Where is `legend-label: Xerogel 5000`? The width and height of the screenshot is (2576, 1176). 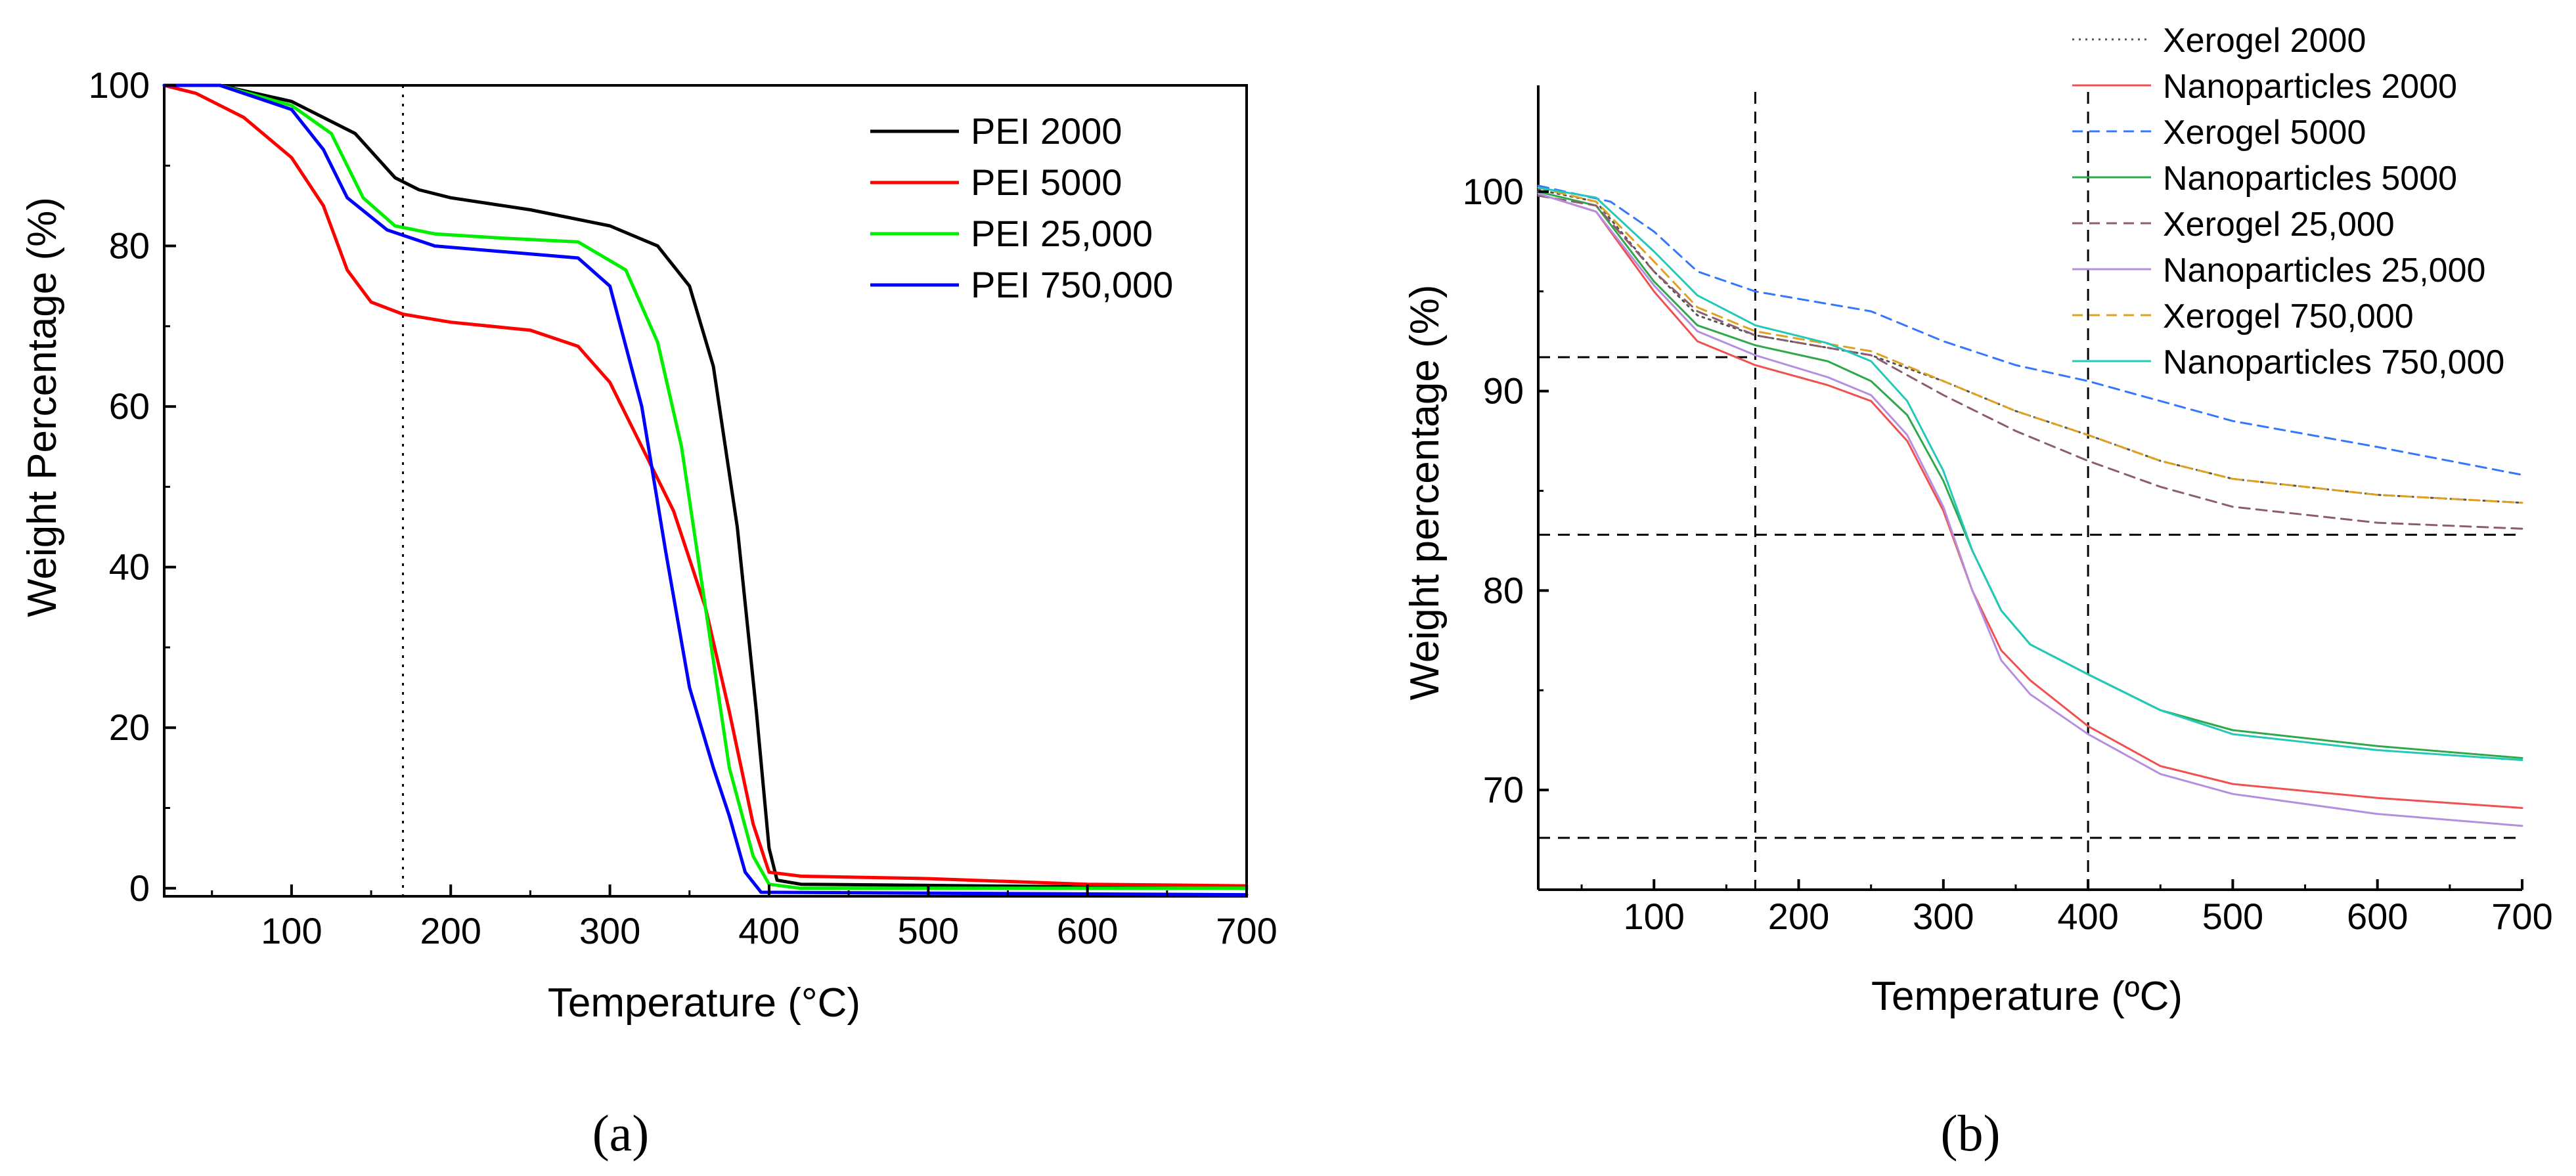
legend-label: Xerogel 5000 is located at coordinates (2264, 133).